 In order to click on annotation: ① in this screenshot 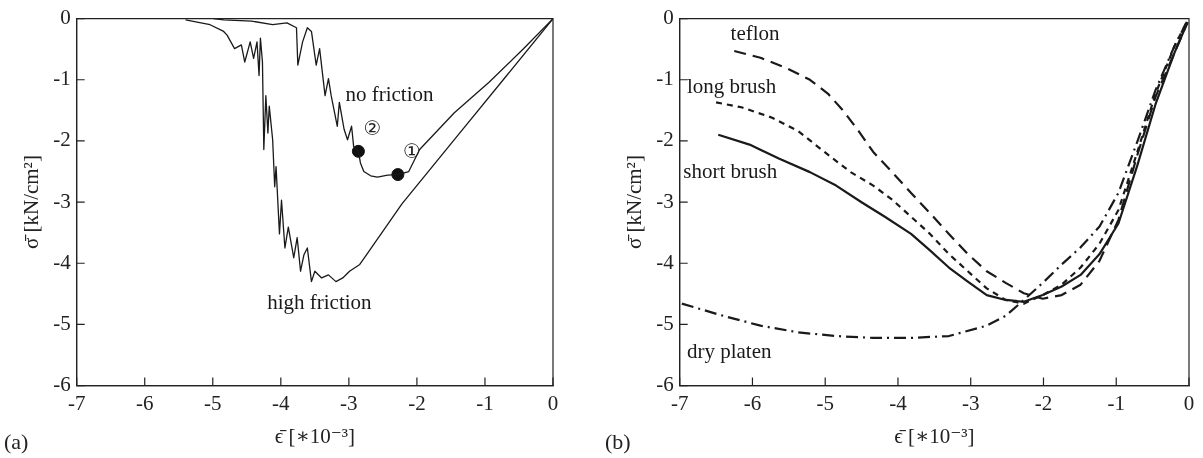, I will do `click(411, 150)`.